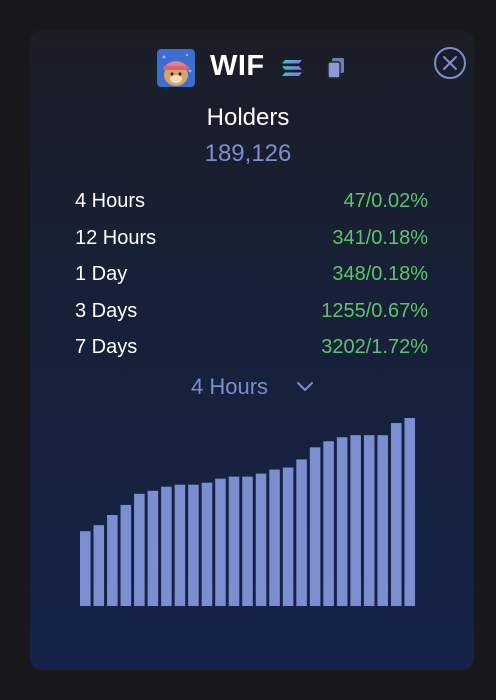 This screenshot has height=700, width=496. I want to click on solana-icon, so click(292, 68).